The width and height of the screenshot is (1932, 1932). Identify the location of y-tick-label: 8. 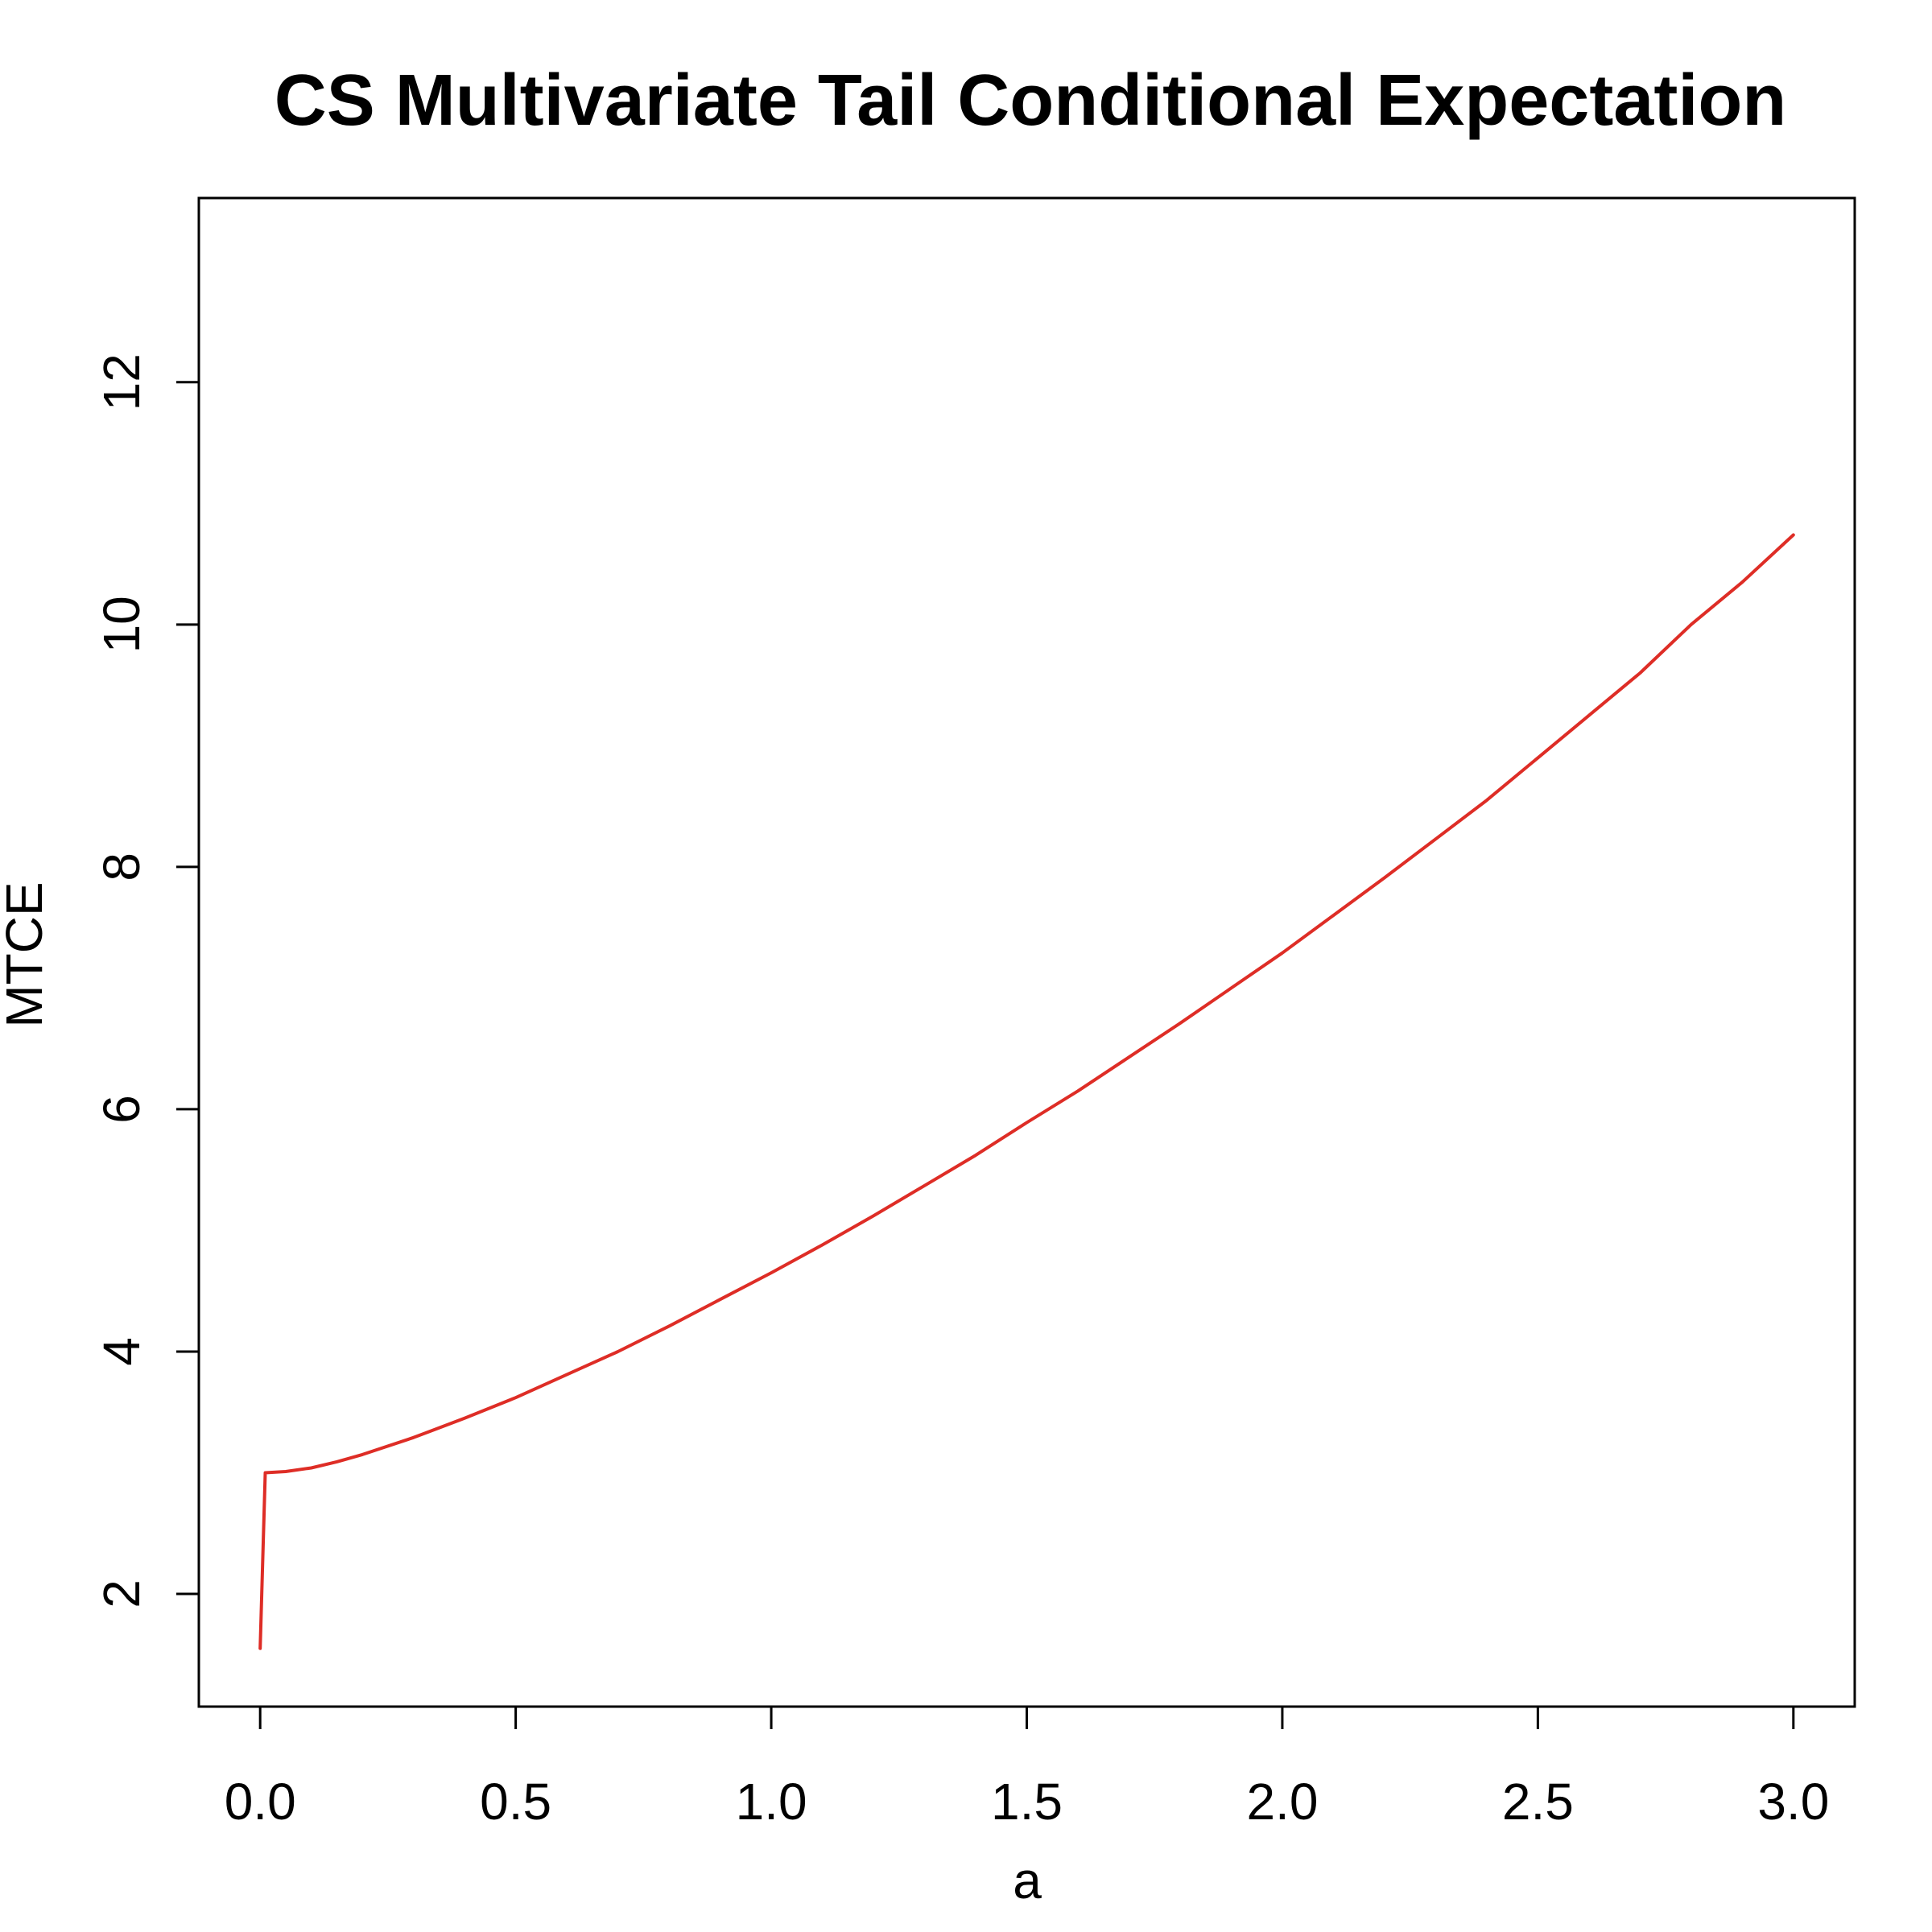
(122, 866).